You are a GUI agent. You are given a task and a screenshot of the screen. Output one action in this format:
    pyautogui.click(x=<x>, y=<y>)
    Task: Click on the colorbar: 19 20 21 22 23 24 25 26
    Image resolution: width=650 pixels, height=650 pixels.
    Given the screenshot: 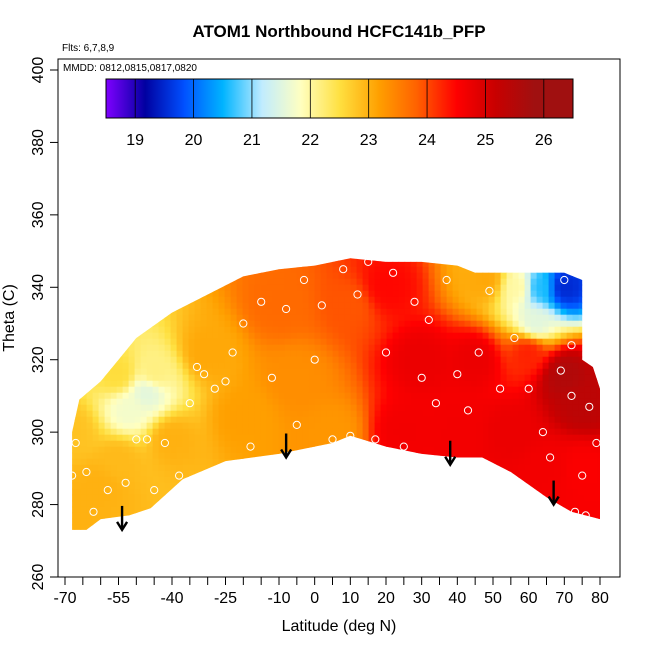 What is the action you would take?
    pyautogui.click(x=339, y=113)
    